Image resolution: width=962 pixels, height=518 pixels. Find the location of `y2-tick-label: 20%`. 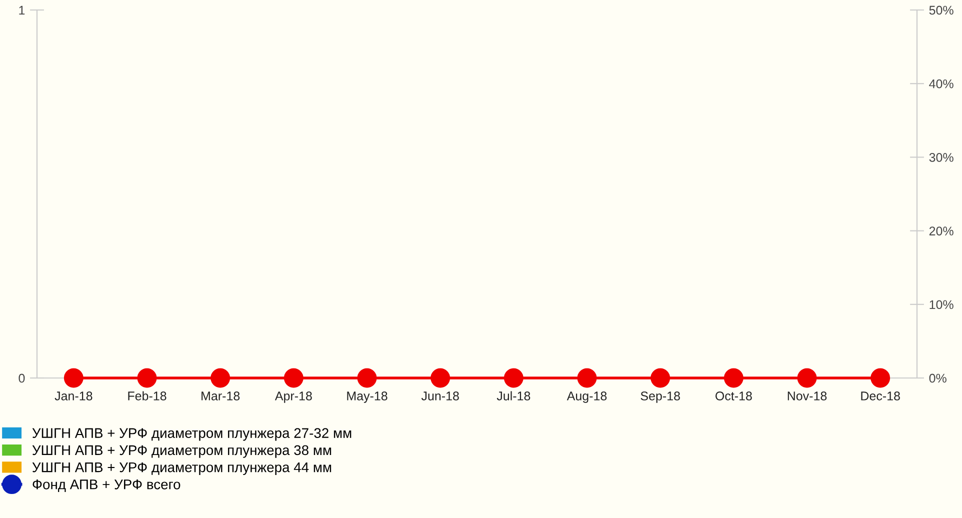

y2-tick-label: 20% is located at coordinates (941, 231).